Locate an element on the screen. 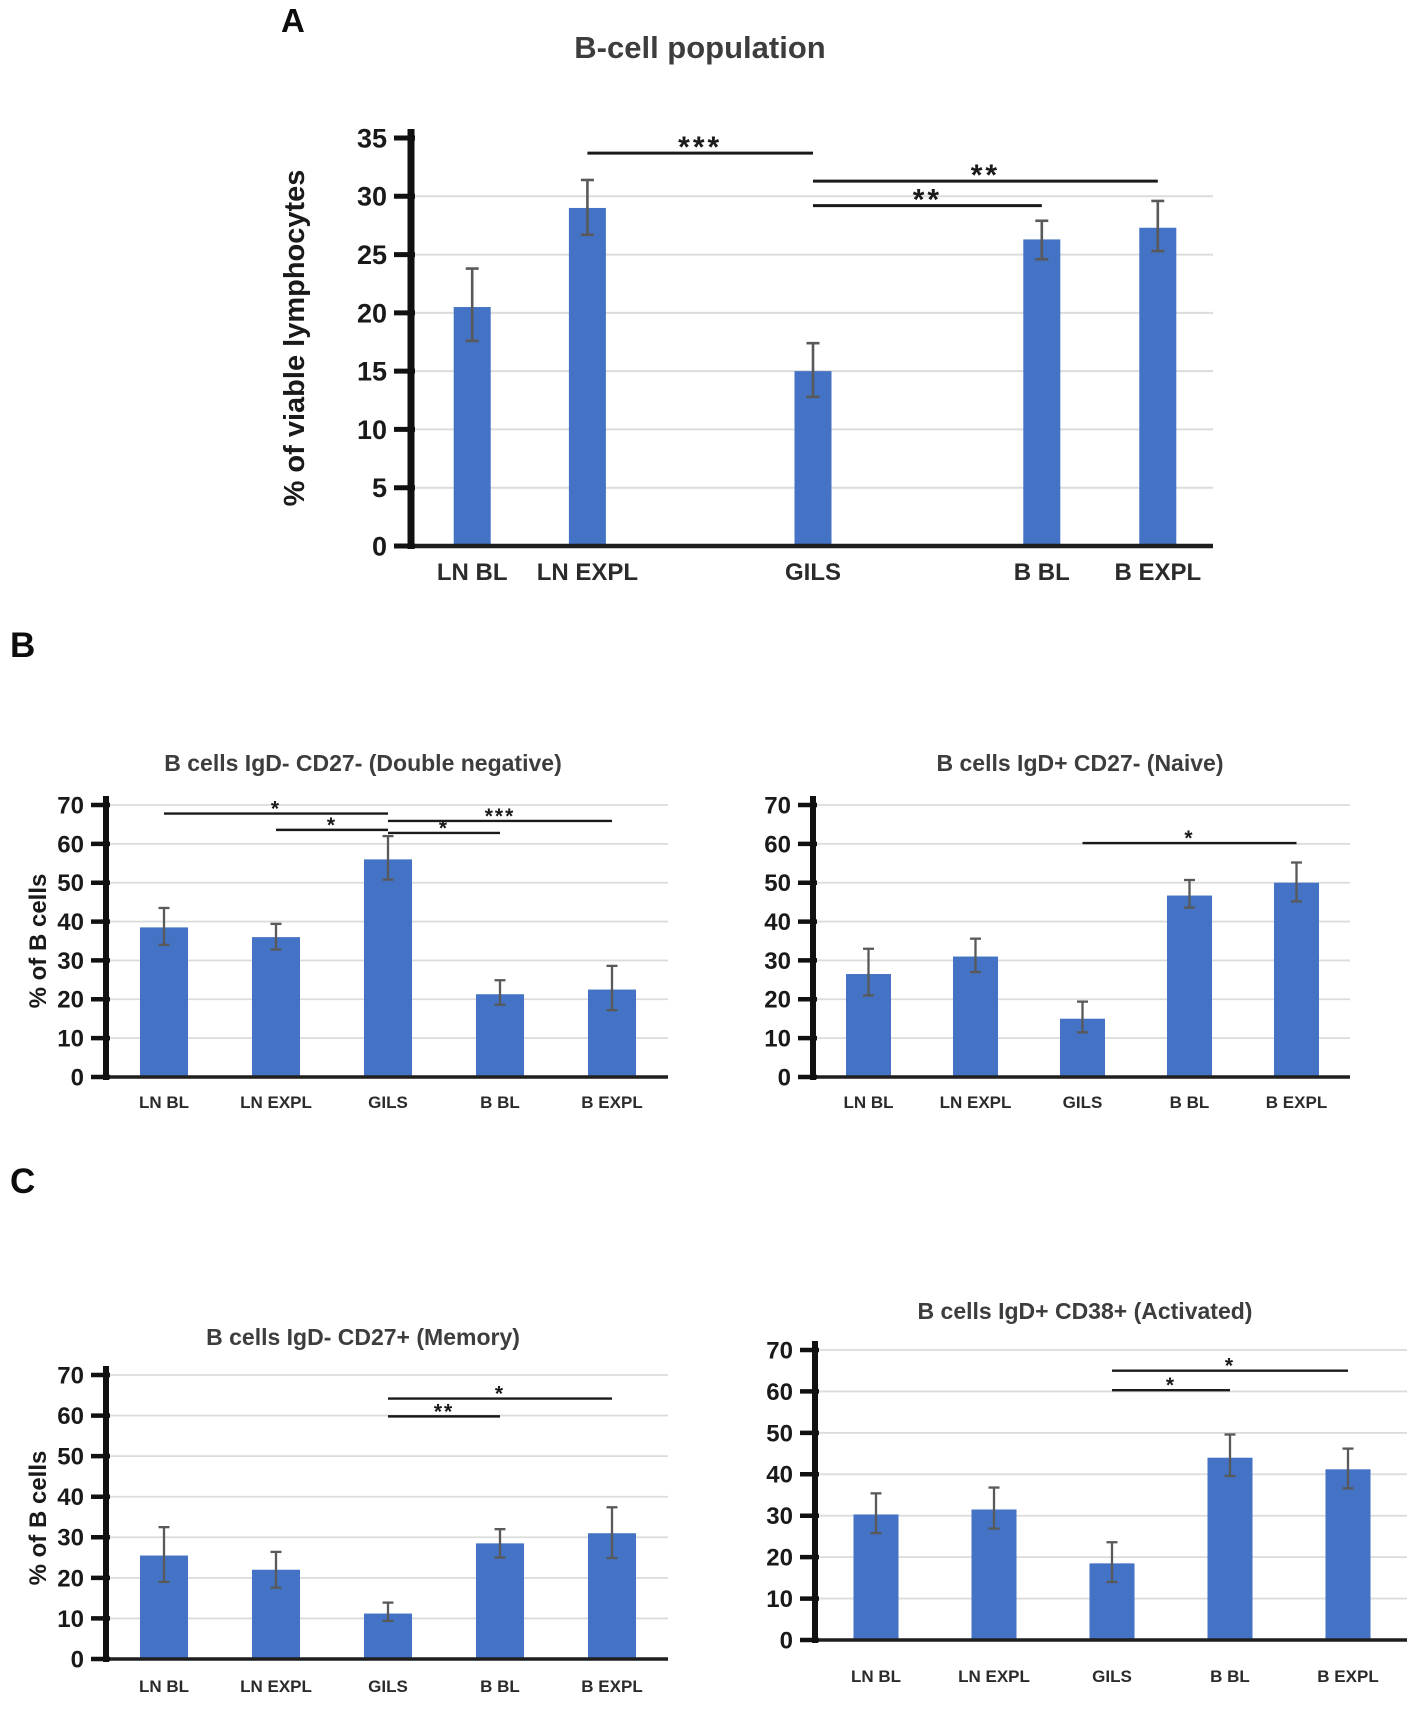  significance-brackets: * is located at coordinates (1189, 838).